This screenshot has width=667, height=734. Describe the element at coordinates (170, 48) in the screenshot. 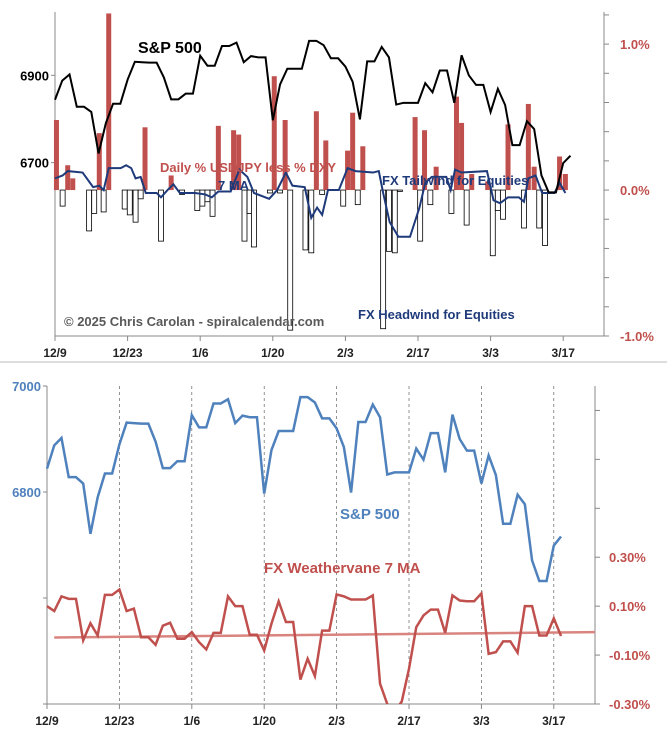

I see `top-spx-label: S&P 500` at that location.